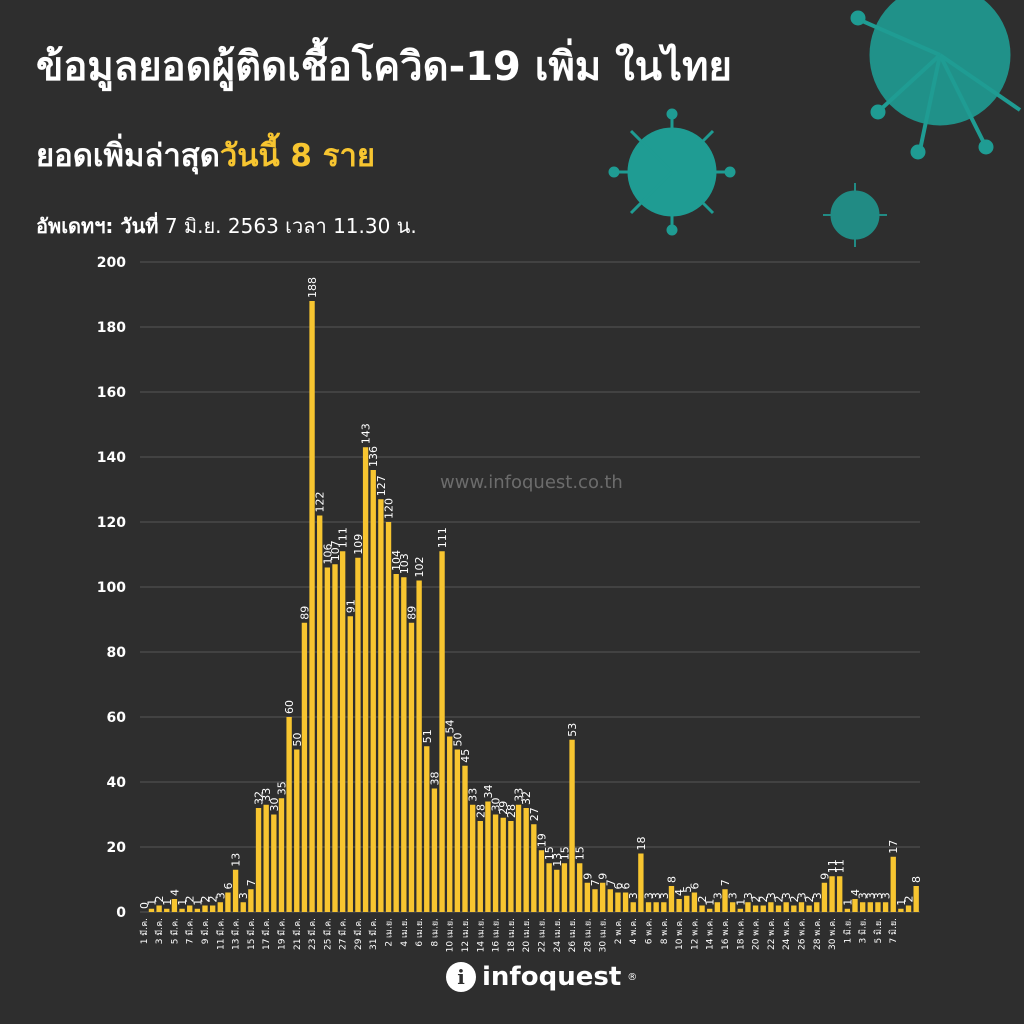 The width and height of the screenshot is (1024, 1024). Describe the element at coordinates (604, 935) in the screenshot. I see `x-tick-label: 30 เม.ย.` at that location.